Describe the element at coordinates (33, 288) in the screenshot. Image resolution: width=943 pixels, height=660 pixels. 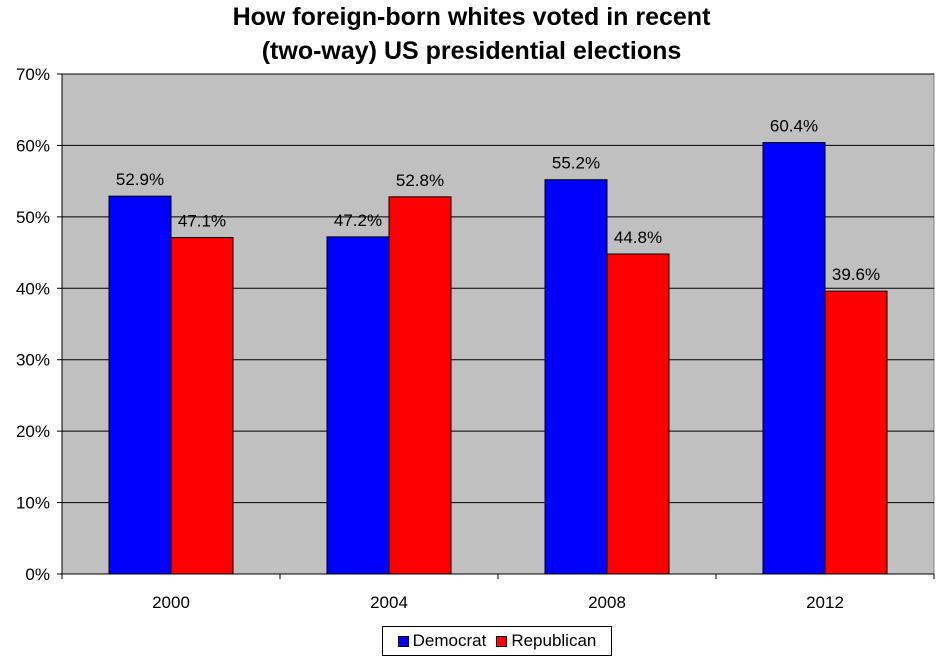
I see `y-tick-label: 40%` at that location.